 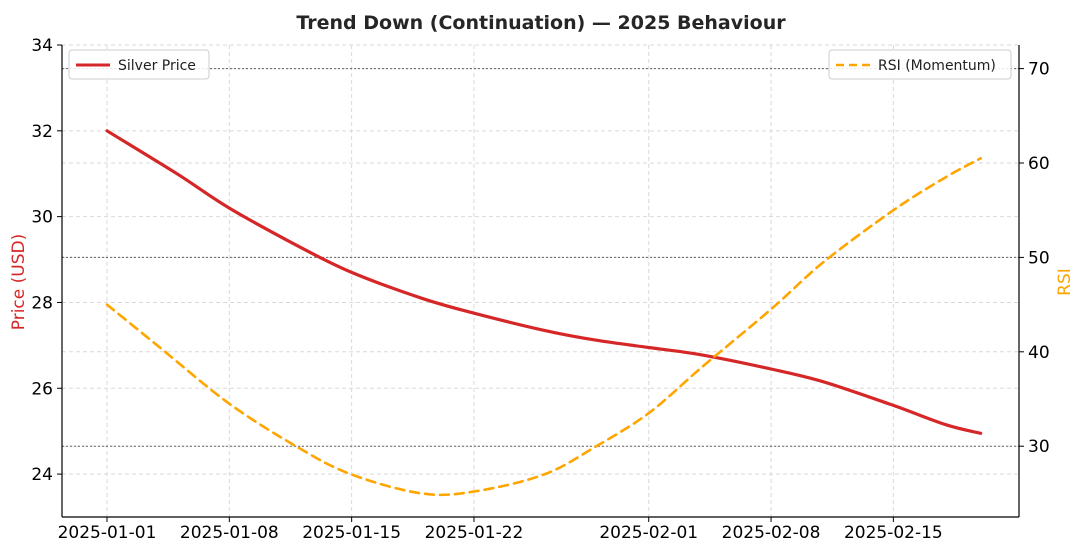 What do you see at coordinates (1039, 164) in the screenshot?
I see `y-right-tick-label: 60` at bounding box center [1039, 164].